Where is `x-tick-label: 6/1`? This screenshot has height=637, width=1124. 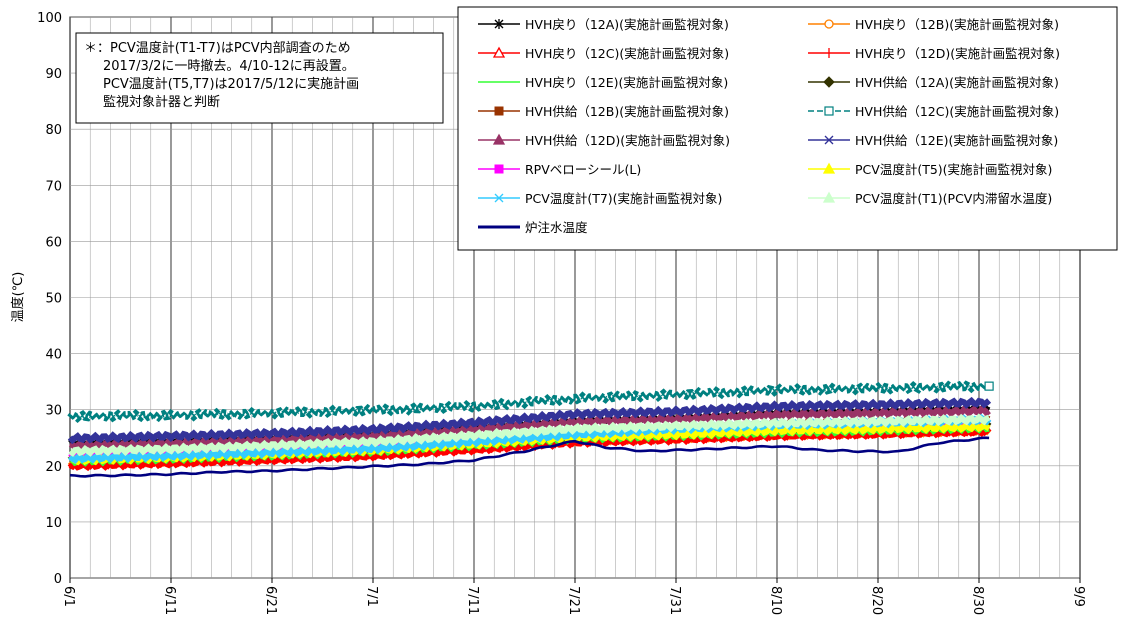 x-tick-label: 6/1 is located at coordinates (68, 596).